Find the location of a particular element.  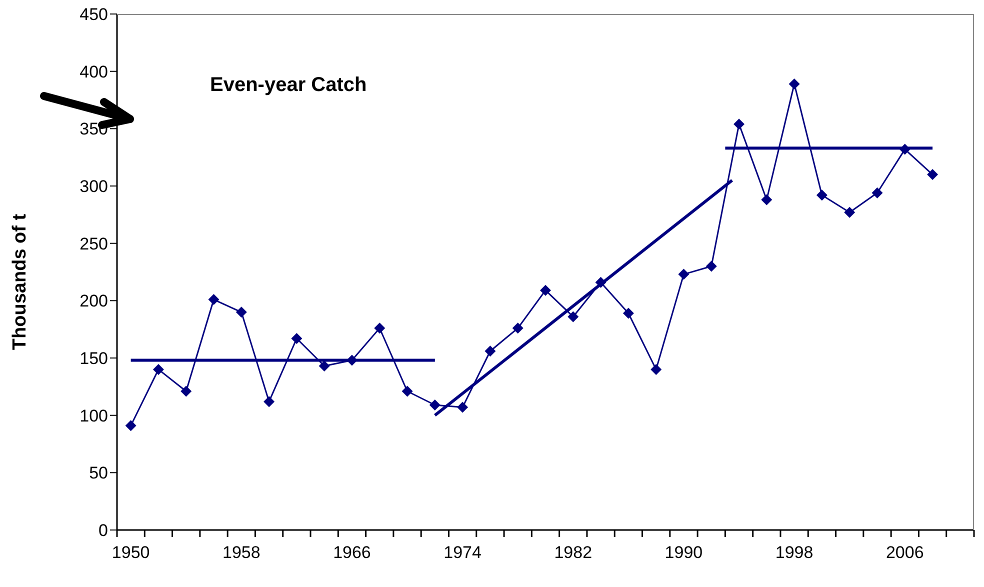

x-tick-label: 1966 is located at coordinates (352, 552).